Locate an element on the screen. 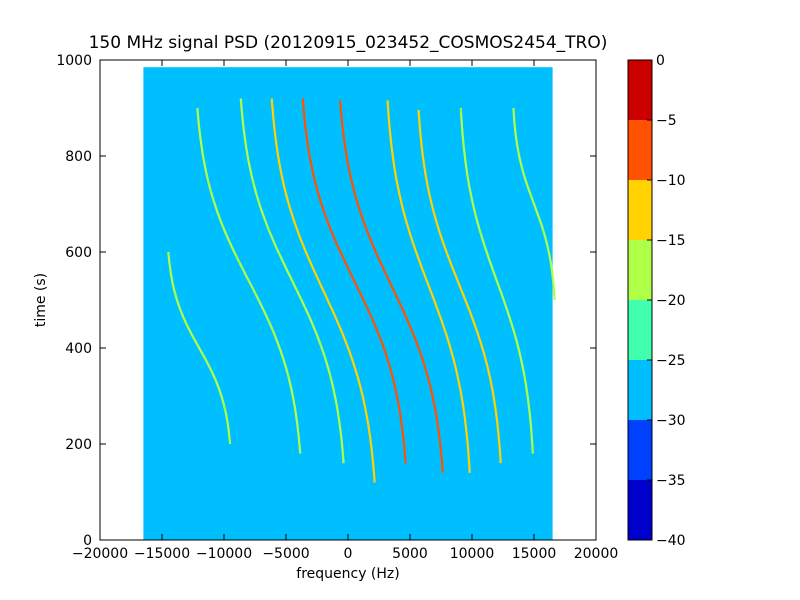 The width and height of the screenshot is (800, 600). x-tick-label: 0 is located at coordinates (348, 554).